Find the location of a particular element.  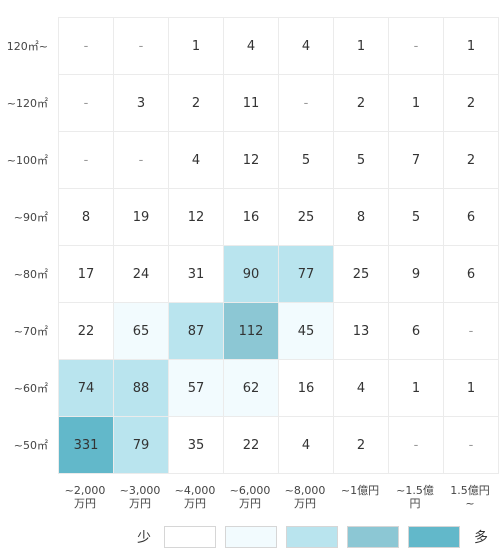

x-axis-label: ~8,000 万円 is located at coordinates (305, 497).